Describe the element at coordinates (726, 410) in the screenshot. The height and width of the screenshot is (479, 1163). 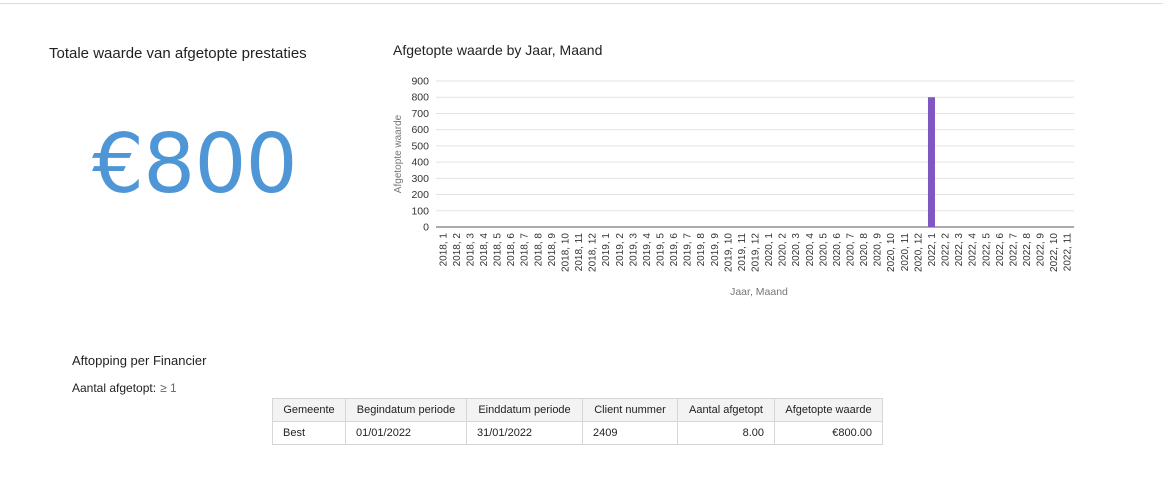
I see `column-header-aantal-afgetopt: Aantal afgetopt` at that location.